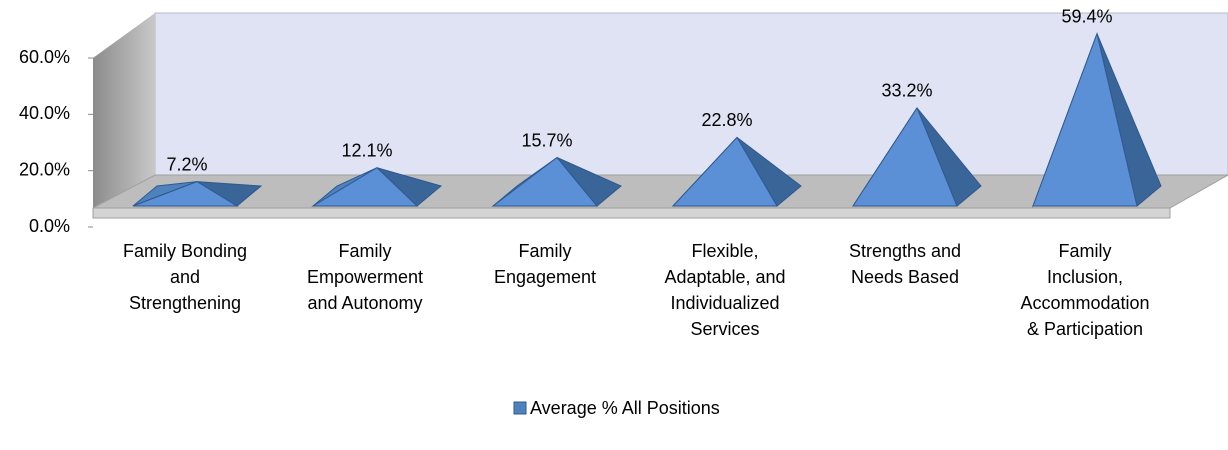  What do you see at coordinates (625, 408) in the screenshot?
I see `legend-label: Average % All Positions` at bounding box center [625, 408].